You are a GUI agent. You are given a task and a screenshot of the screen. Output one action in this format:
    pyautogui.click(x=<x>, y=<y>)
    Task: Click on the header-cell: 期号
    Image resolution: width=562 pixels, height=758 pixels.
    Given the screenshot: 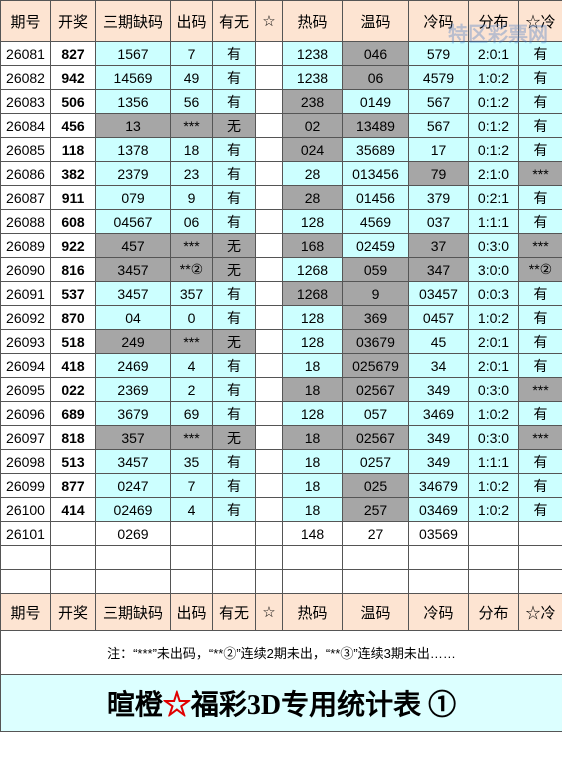 What is the action you would take?
    pyautogui.click(x=25, y=21)
    